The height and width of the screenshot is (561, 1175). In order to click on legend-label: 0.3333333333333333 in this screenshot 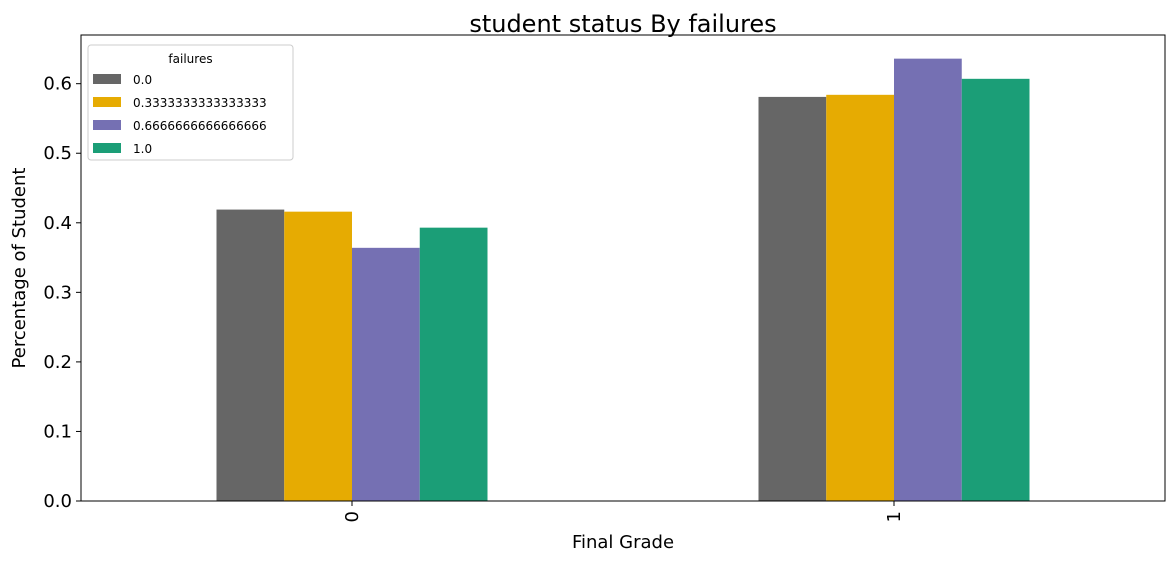, I will do `click(200, 103)`.